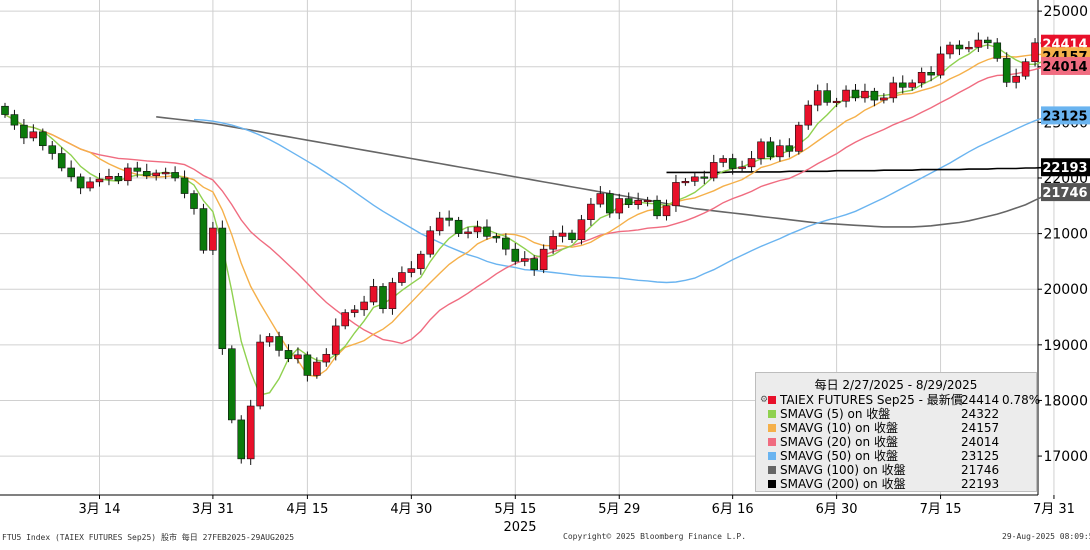  Describe the element at coordinates (837, 509) in the screenshot. I see `x-tick-label: 6月 30` at that location.